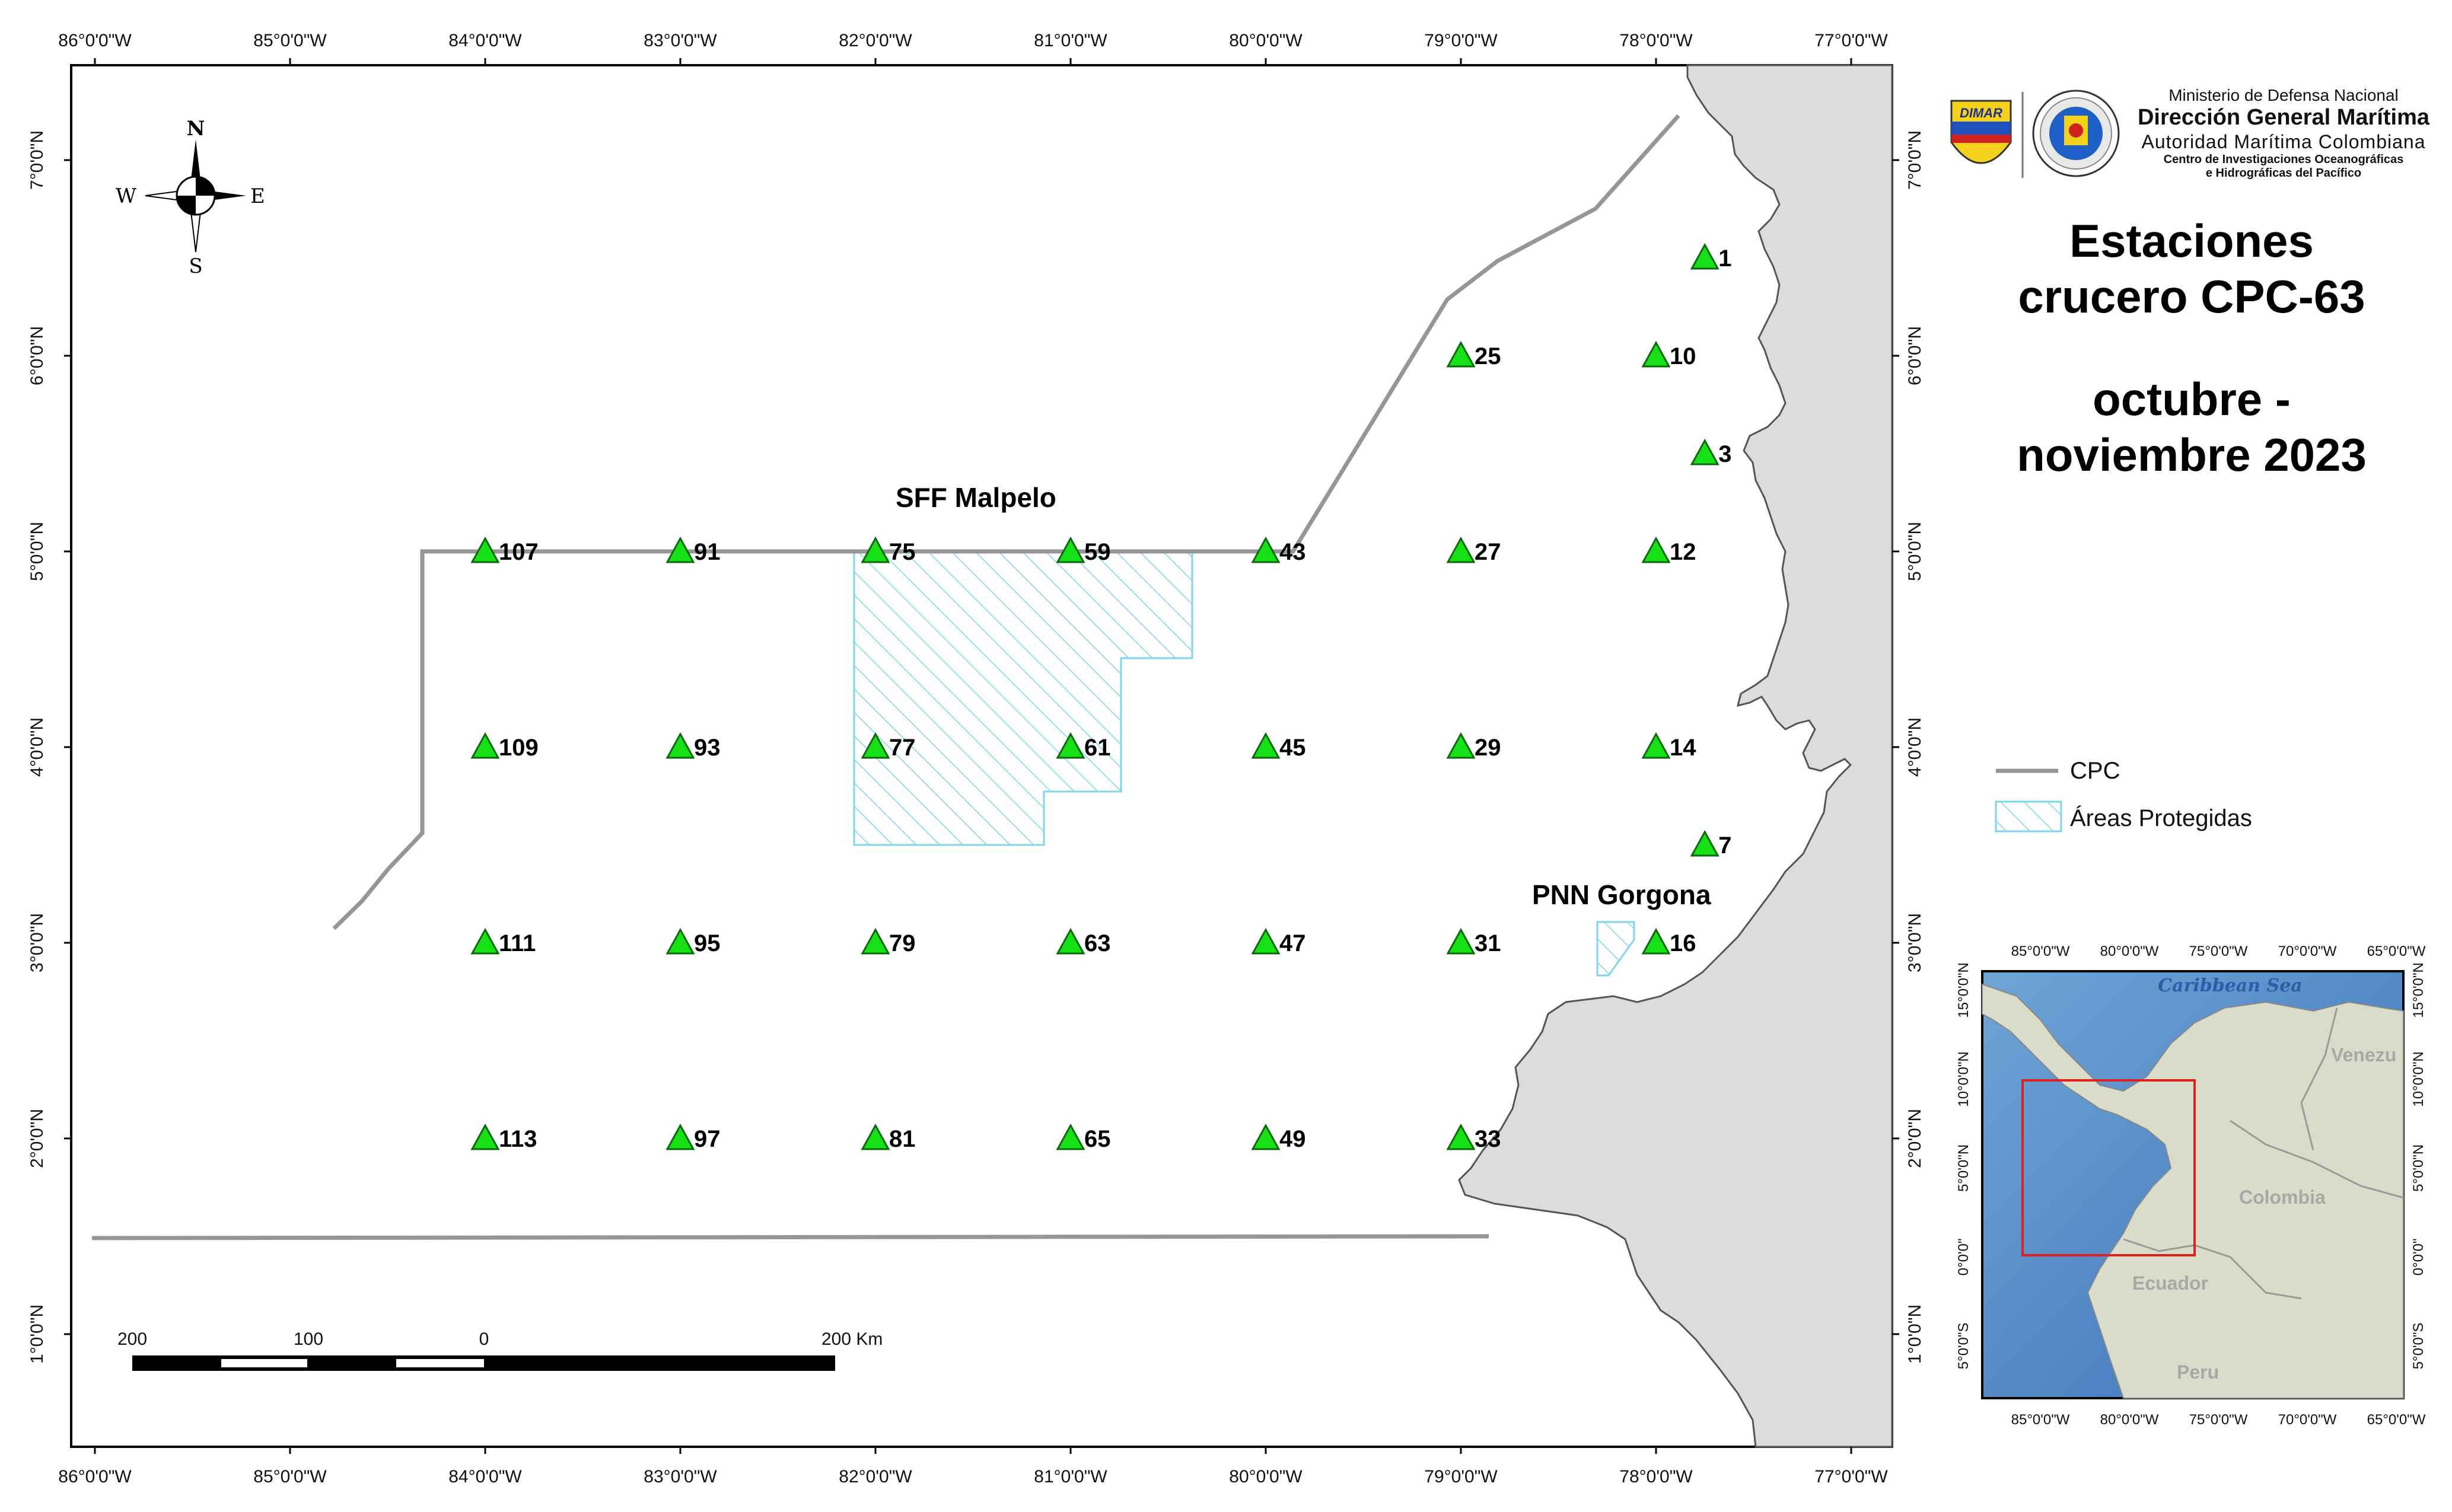  What do you see at coordinates (852, 1339) in the screenshot?
I see `scale-label-200km: 200 Km` at bounding box center [852, 1339].